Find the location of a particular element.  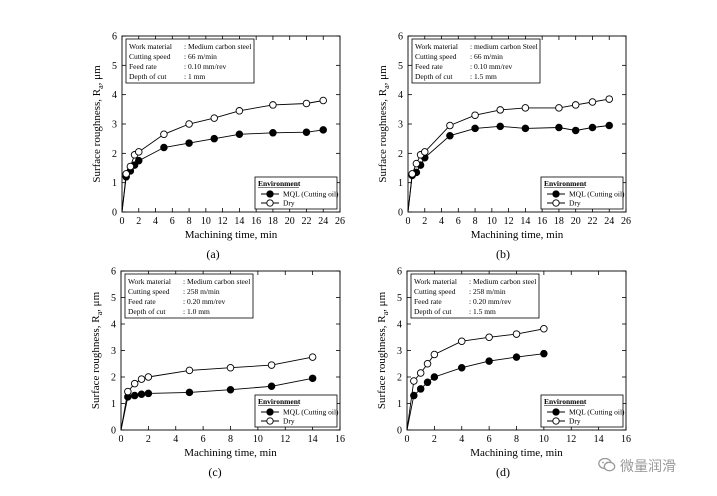

condition-value: : 1 mm is located at coordinates (194, 76).